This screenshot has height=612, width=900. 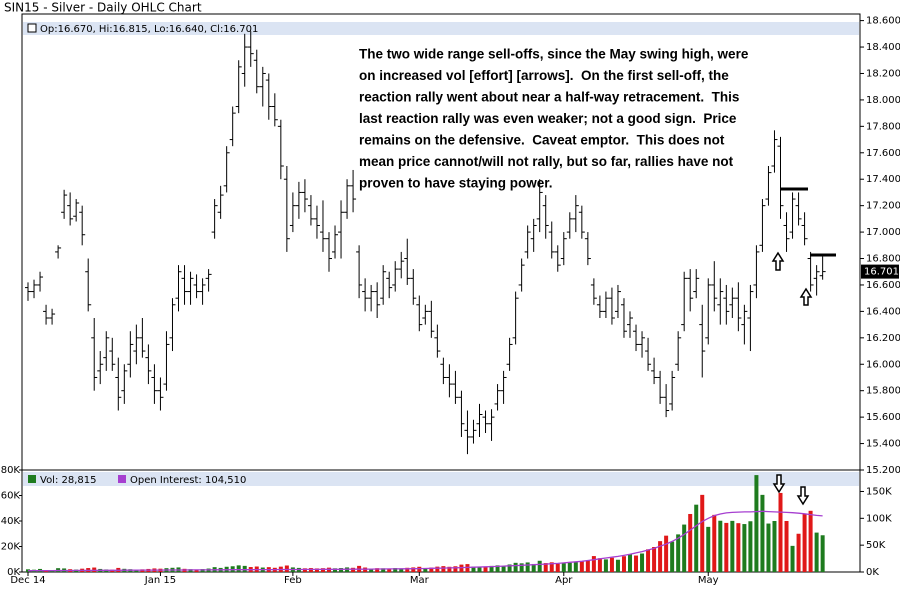 What do you see at coordinates (879, 491) in the screenshot?
I see `y2-tick-label: 150K` at bounding box center [879, 491].